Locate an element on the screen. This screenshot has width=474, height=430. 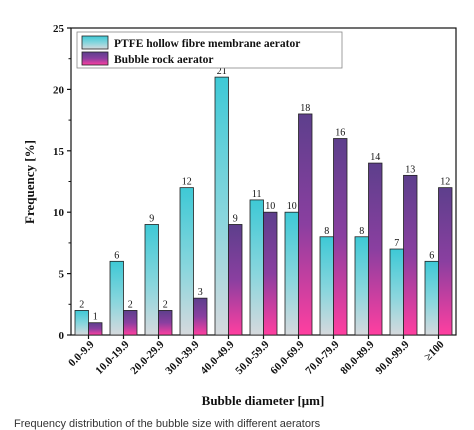
bar-value-label-ptfe: 12 is located at coordinates (187, 182).